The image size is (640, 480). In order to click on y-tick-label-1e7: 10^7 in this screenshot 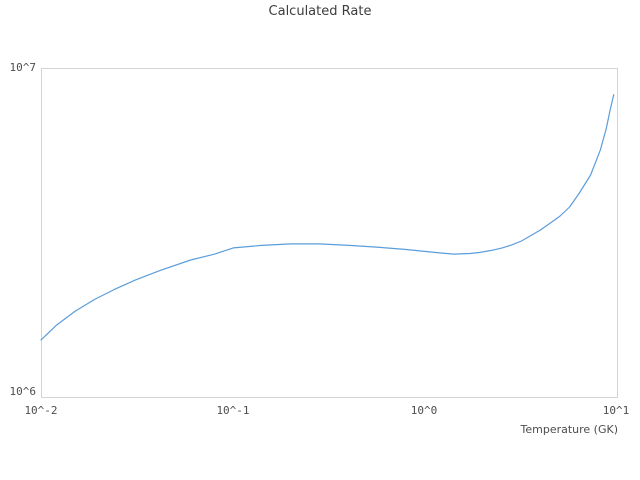, I will do `click(23, 67)`.